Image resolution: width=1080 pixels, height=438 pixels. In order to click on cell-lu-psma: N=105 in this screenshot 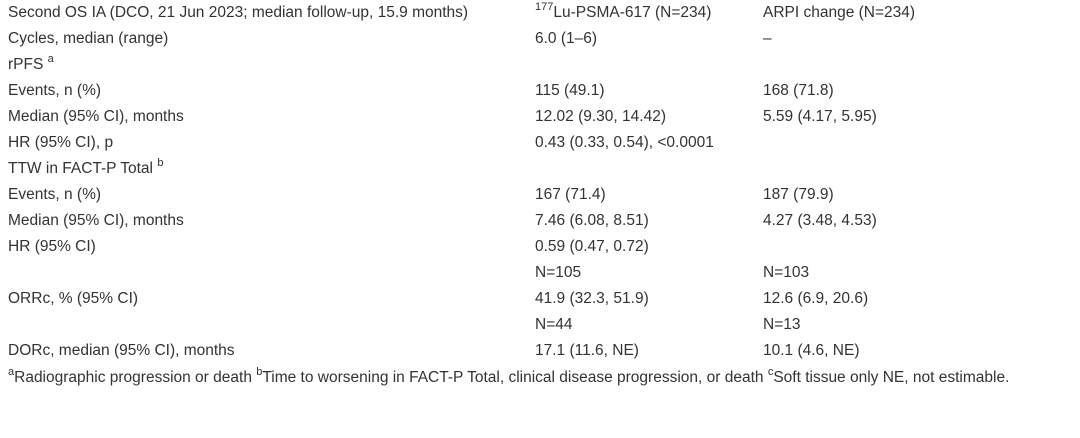, I will do `click(558, 272)`.